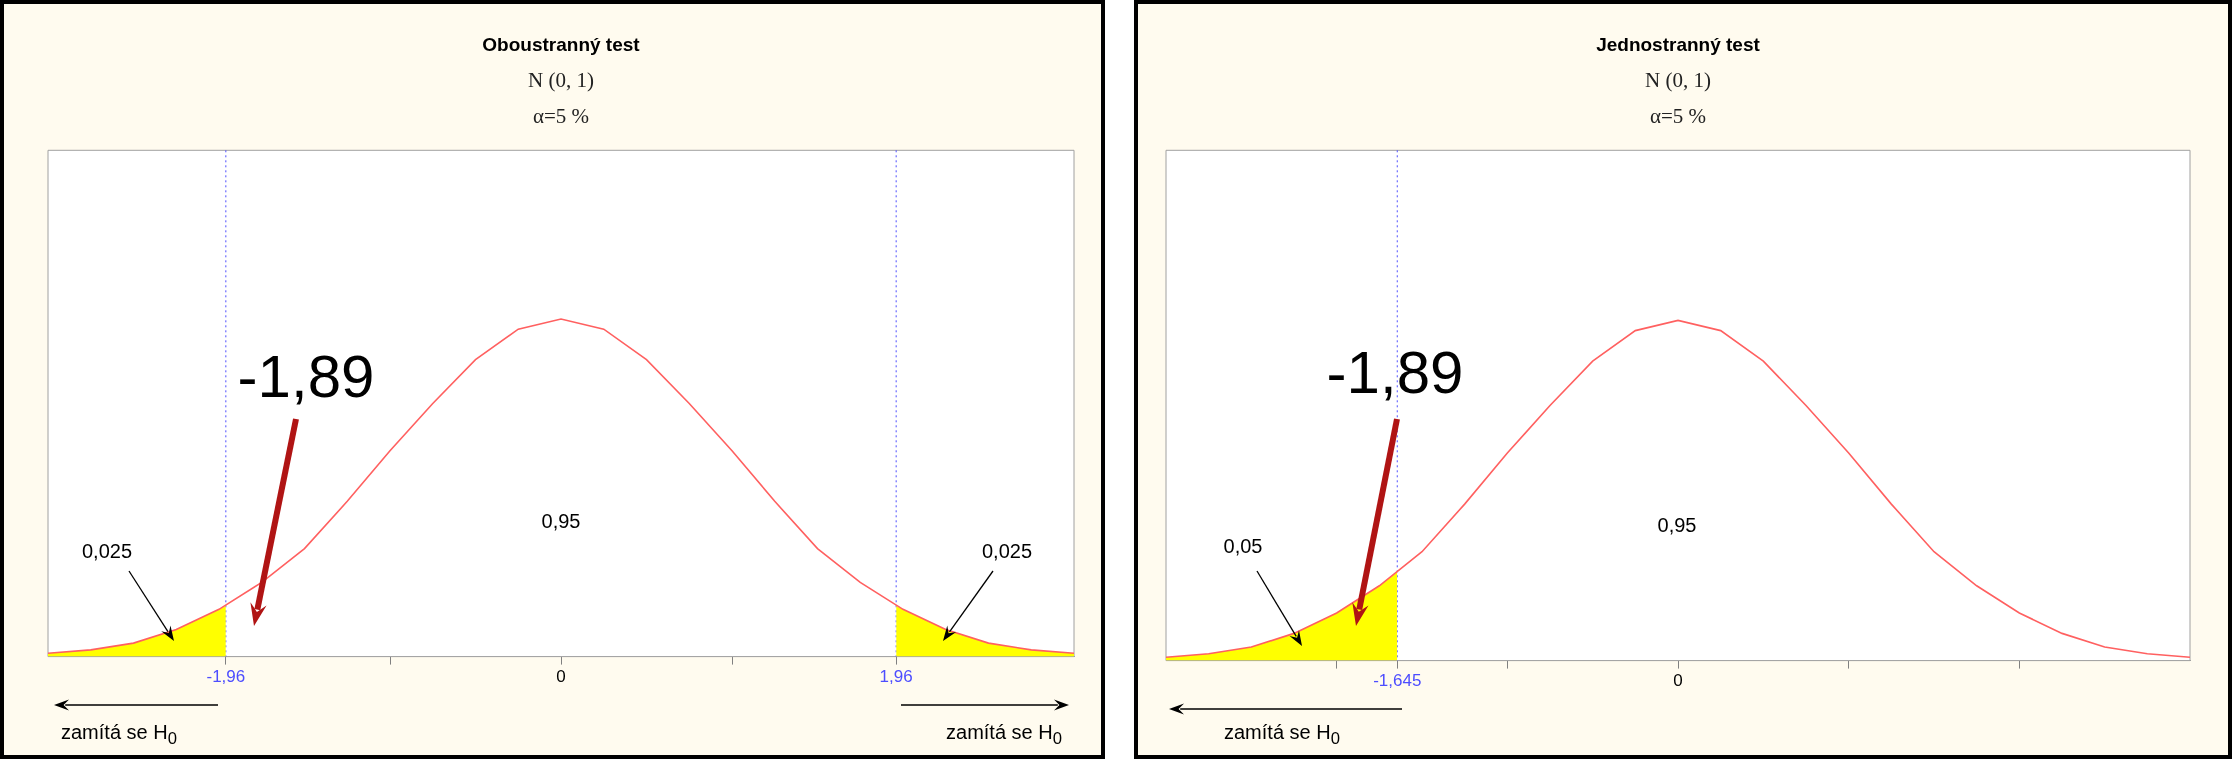 The image size is (2232, 759). I want to click on x-tick-label: -1,96, so click(226, 677).